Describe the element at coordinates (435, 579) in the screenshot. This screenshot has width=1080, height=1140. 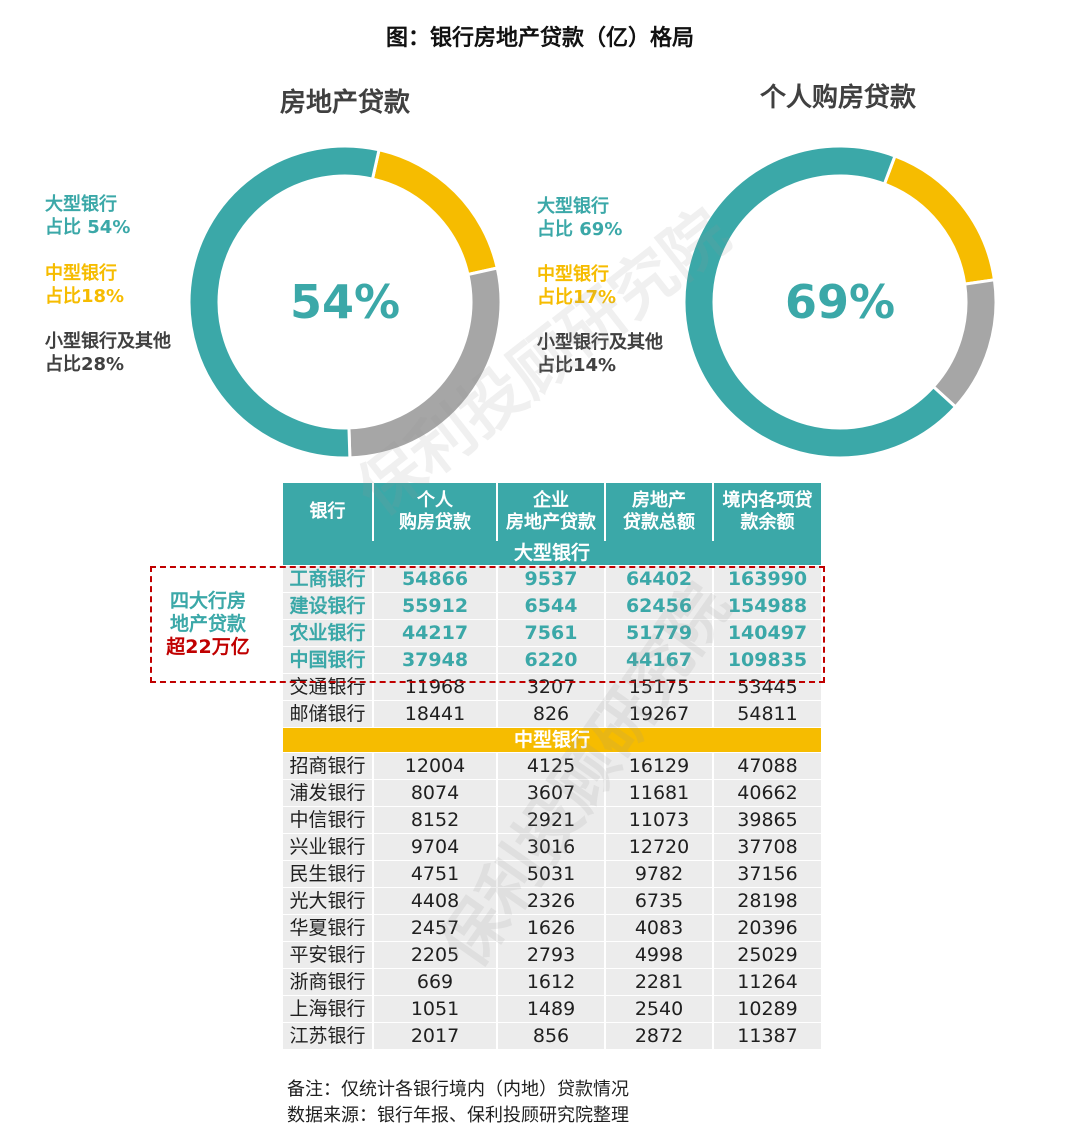
I see `table-cell: 54866` at that location.